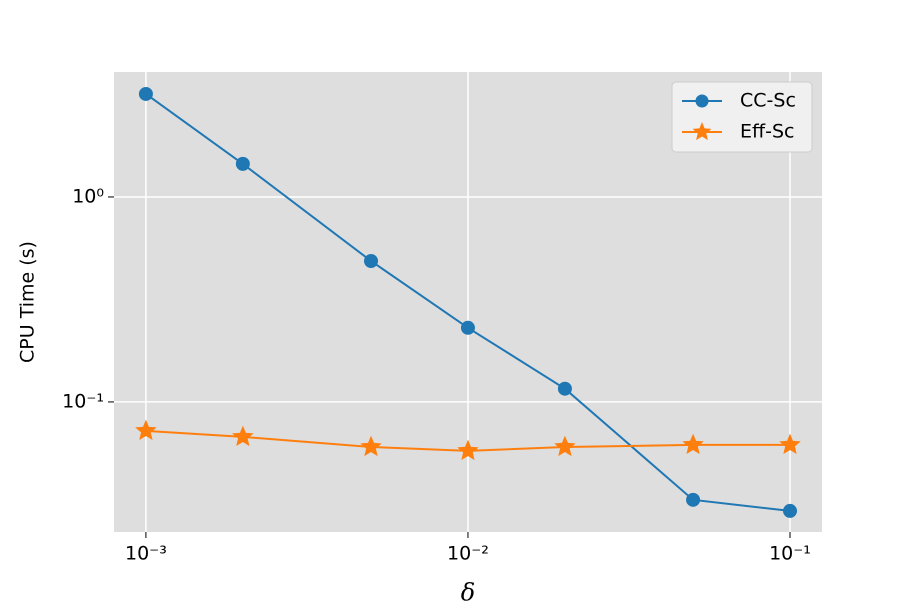 The image size is (913, 609). Describe the element at coordinates (767, 132) in the screenshot. I see `legend-label: Eff-Sc` at that location.